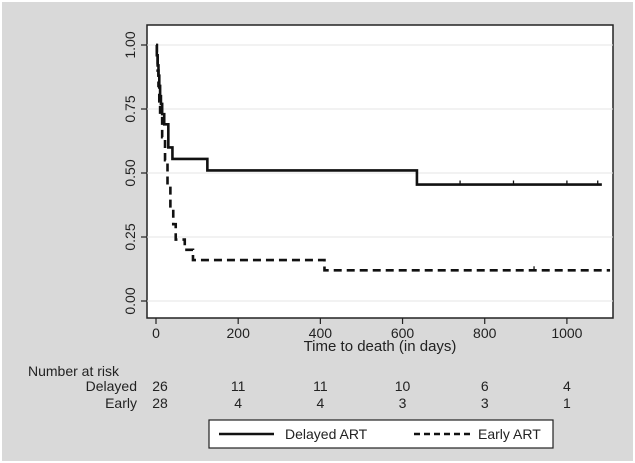 This screenshot has height=463, width=635. I want to click on risk-value: 28, so click(160, 403).